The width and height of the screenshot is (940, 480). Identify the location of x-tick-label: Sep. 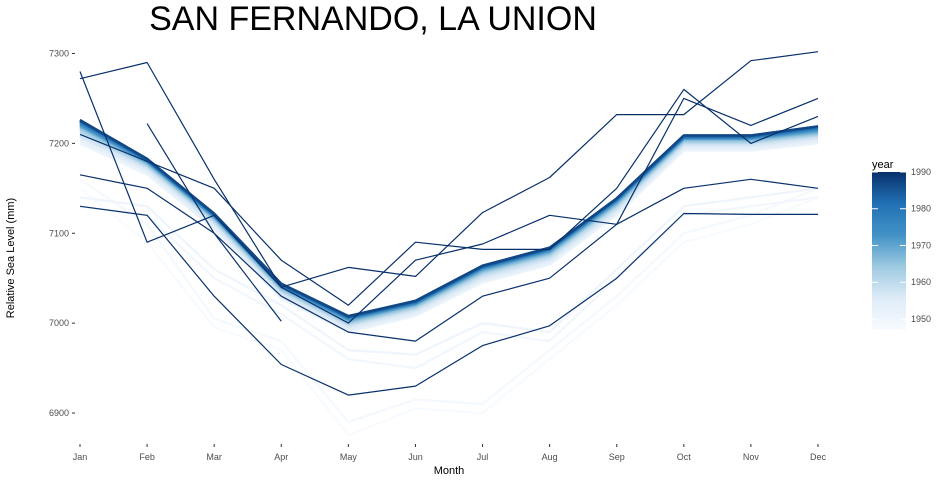
(617, 457).